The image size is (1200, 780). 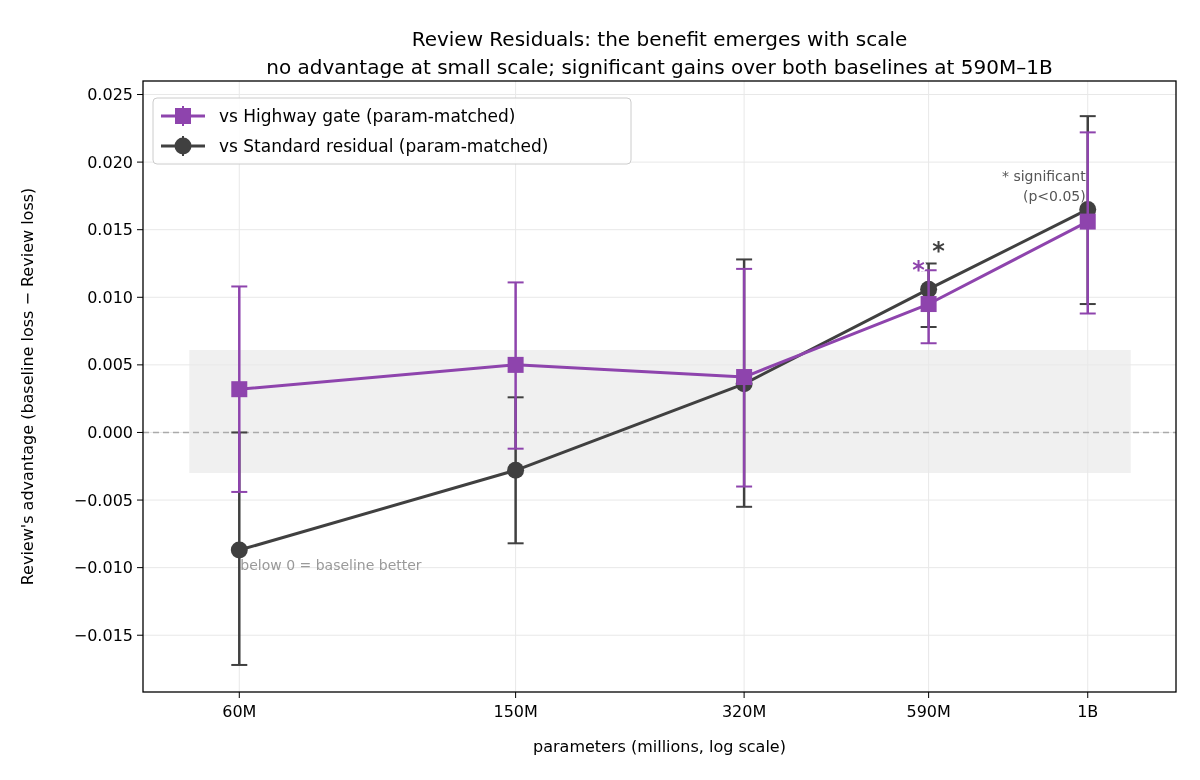 What do you see at coordinates (1088, 711) in the screenshot?
I see `x-tick-label: 1B` at bounding box center [1088, 711].